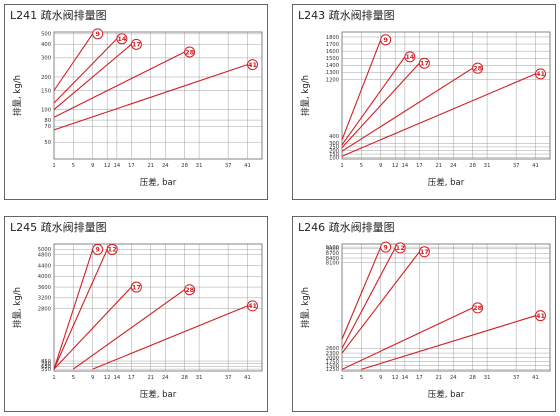 The image size is (560, 416). Describe the element at coordinates (305, 307) in the screenshot. I see `chart3-yaxis-label: 排量, kg/h` at that location.